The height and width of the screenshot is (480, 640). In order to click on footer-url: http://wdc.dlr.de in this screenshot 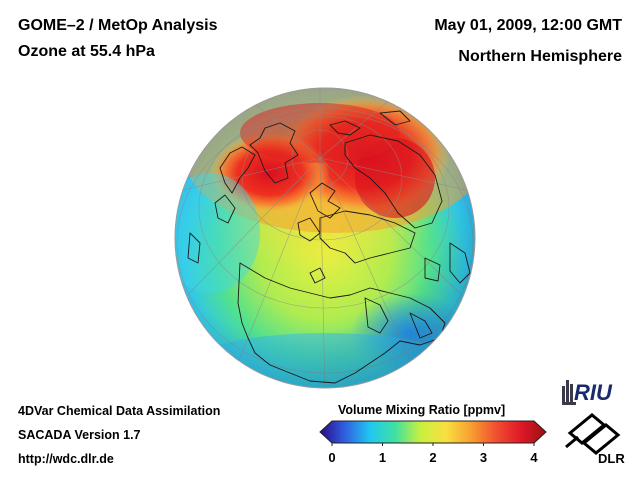, I will do `click(66, 459)`.